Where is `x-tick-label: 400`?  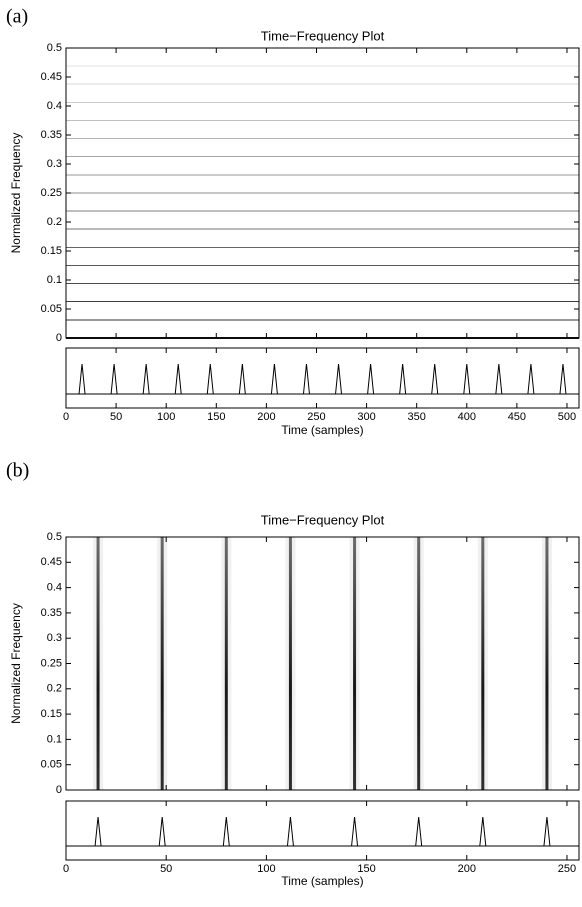
x-tick-label: 400 is located at coordinates (467, 417).